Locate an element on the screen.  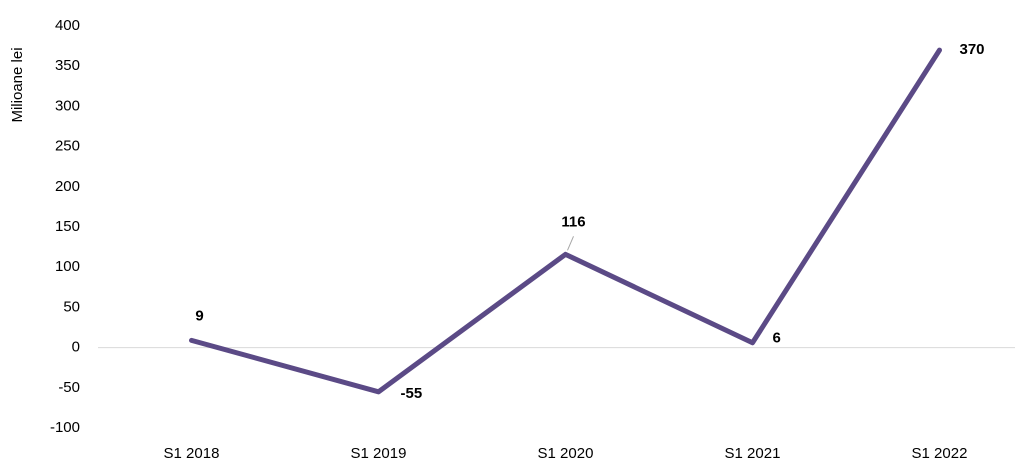
x-tick-label: S1 2019 is located at coordinates (379, 453).